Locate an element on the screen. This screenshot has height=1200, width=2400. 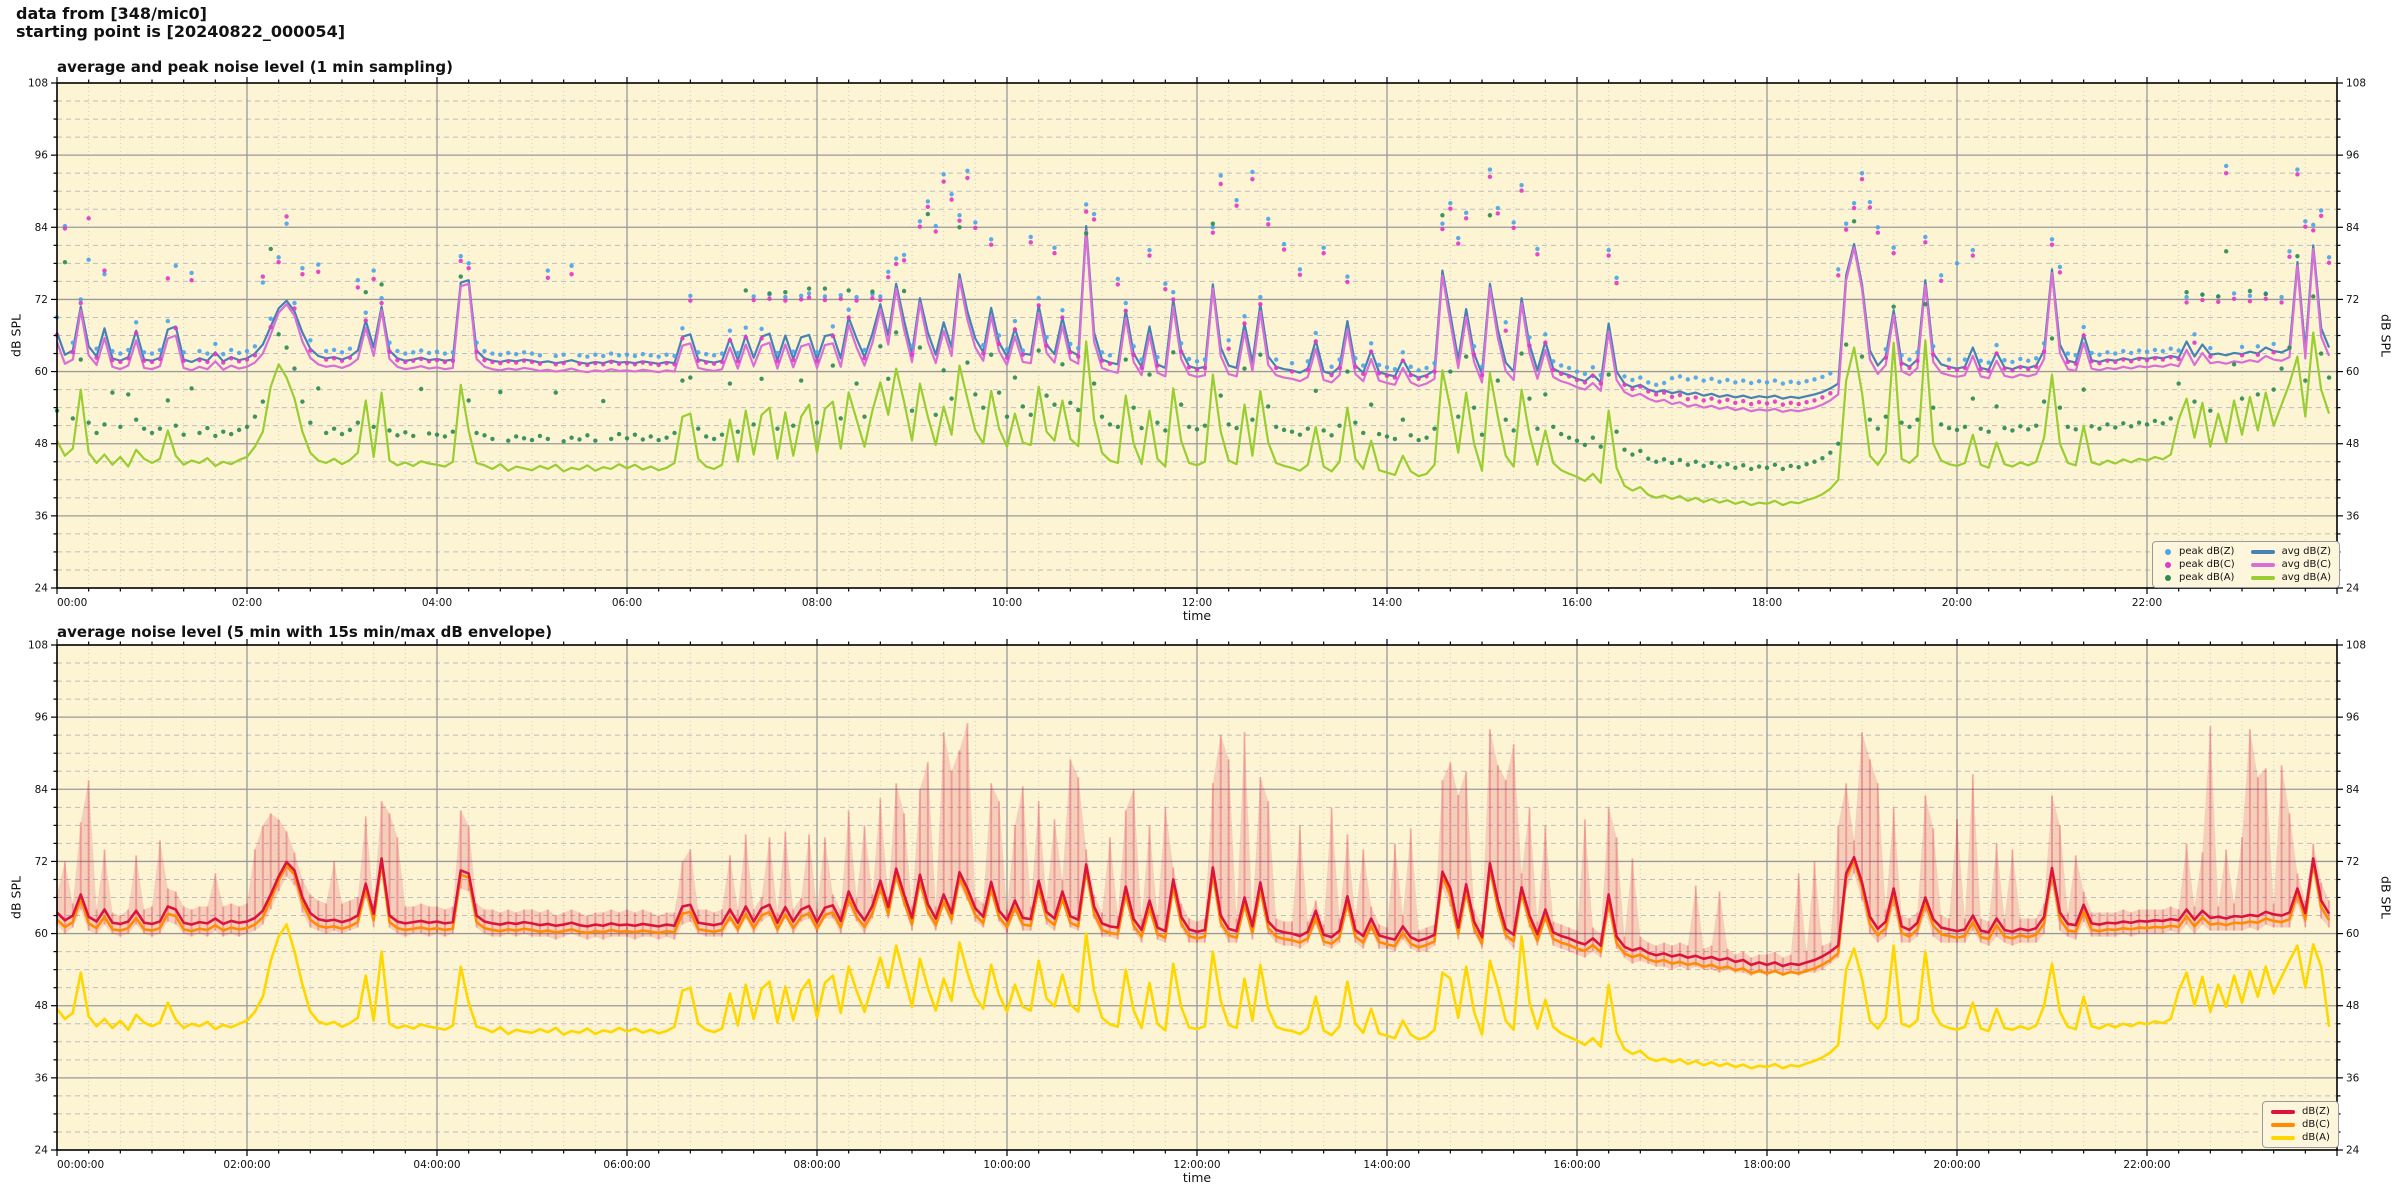
top-chart-ylabel-right: dB SPL is located at coordinates (2386, 335).